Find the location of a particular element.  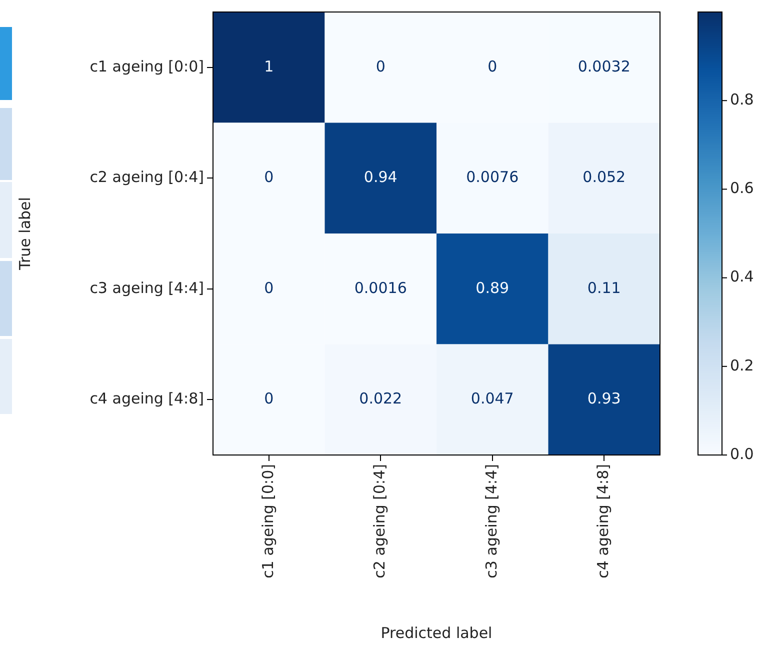

y-tick-label: c3 ageing [4:4] is located at coordinates (147, 287).